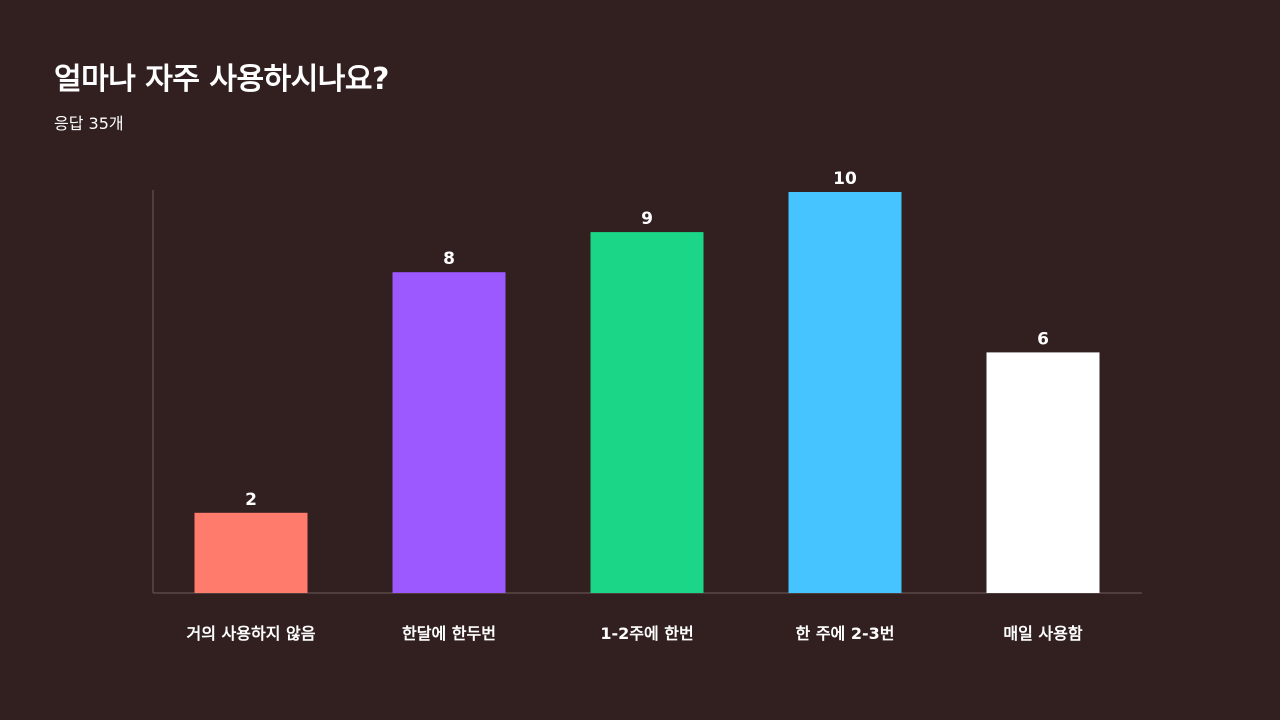  Describe the element at coordinates (251, 633) in the screenshot. I see `category-label-1: 거의 사용하지 않음` at that location.